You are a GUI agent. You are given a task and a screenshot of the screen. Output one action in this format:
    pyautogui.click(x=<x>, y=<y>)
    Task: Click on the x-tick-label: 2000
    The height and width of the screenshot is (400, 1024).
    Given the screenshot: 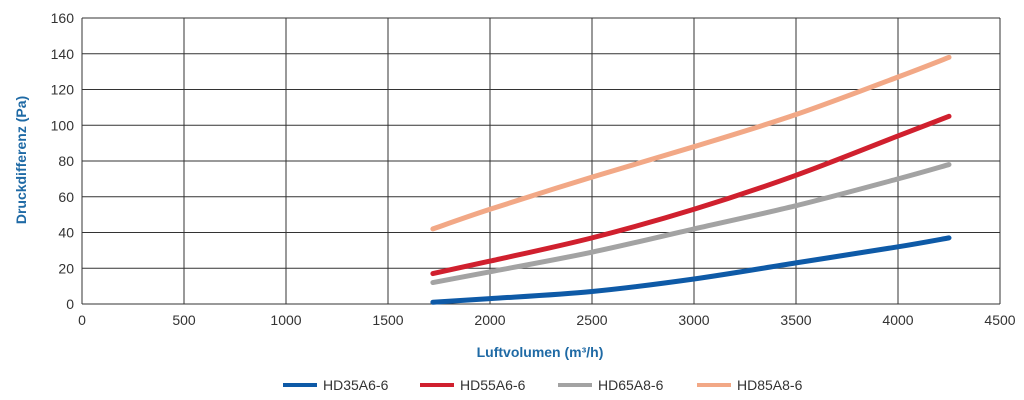 What is the action you would take?
    pyautogui.click(x=489, y=320)
    